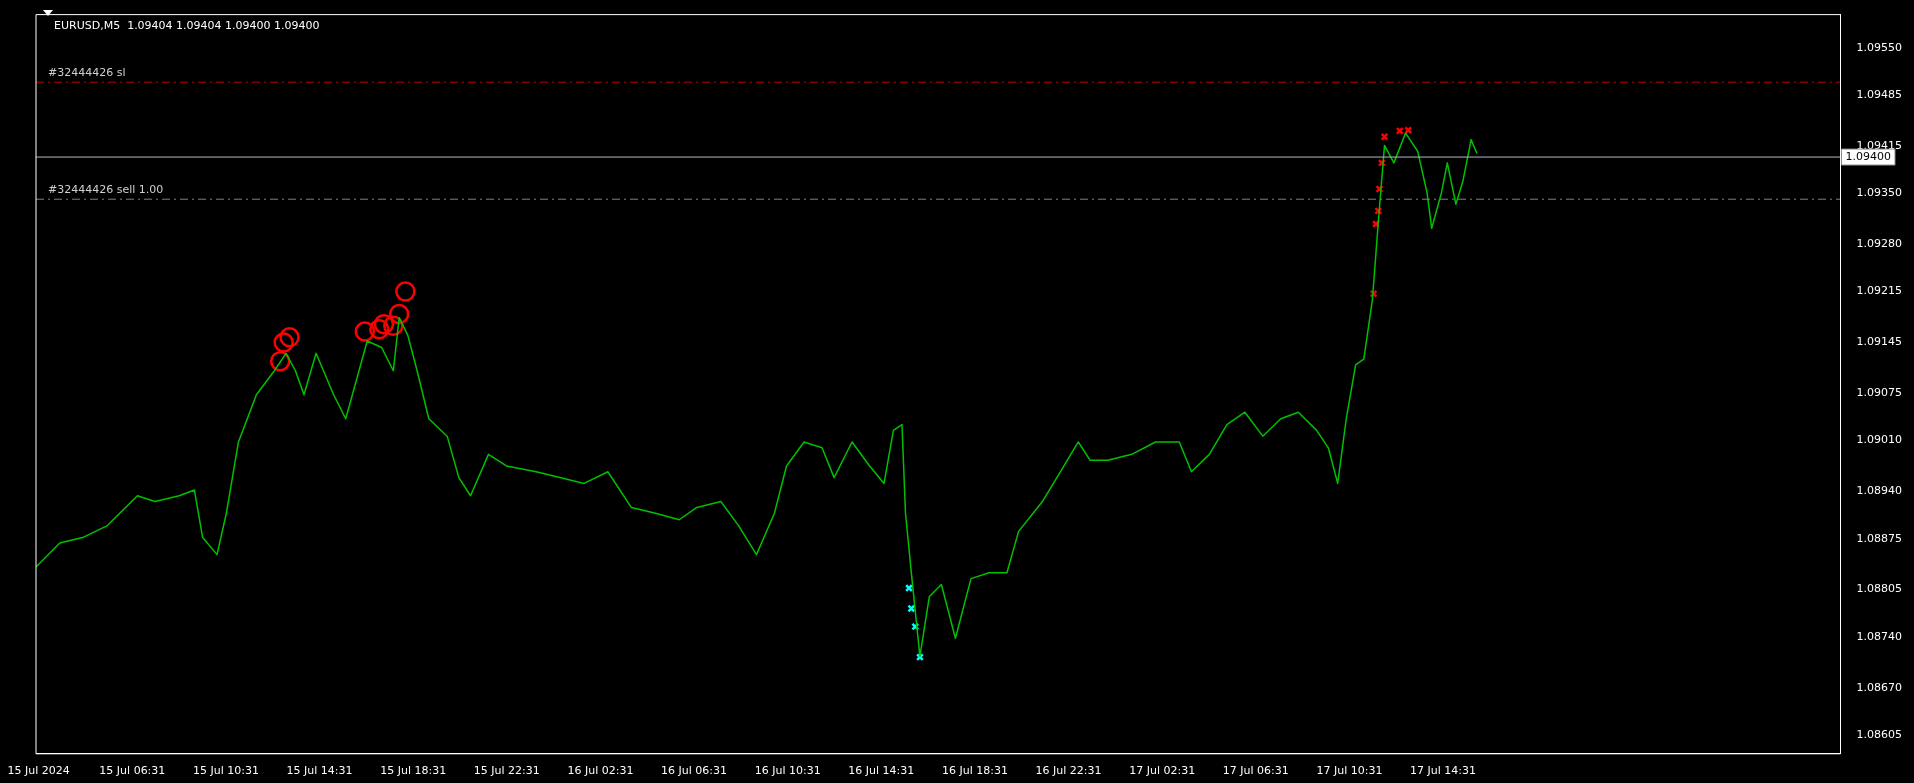  Describe the element at coordinates (1879, 95) in the screenshot. I see `y-tick-label: 1.09485` at that location.